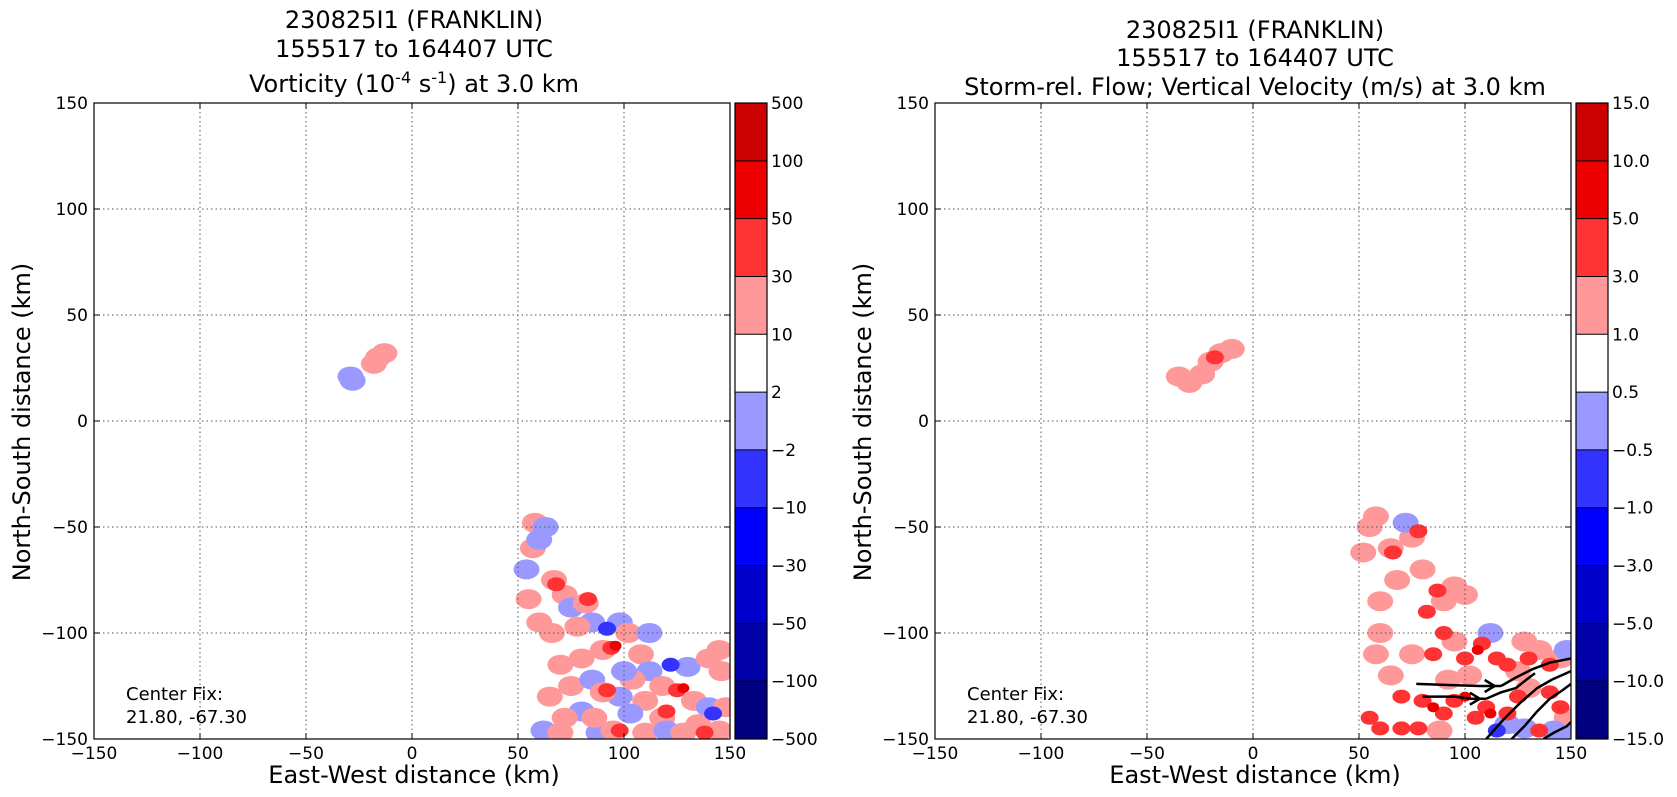  I want to click on colorbar-tick-label: 15.0, so click(1631, 104).